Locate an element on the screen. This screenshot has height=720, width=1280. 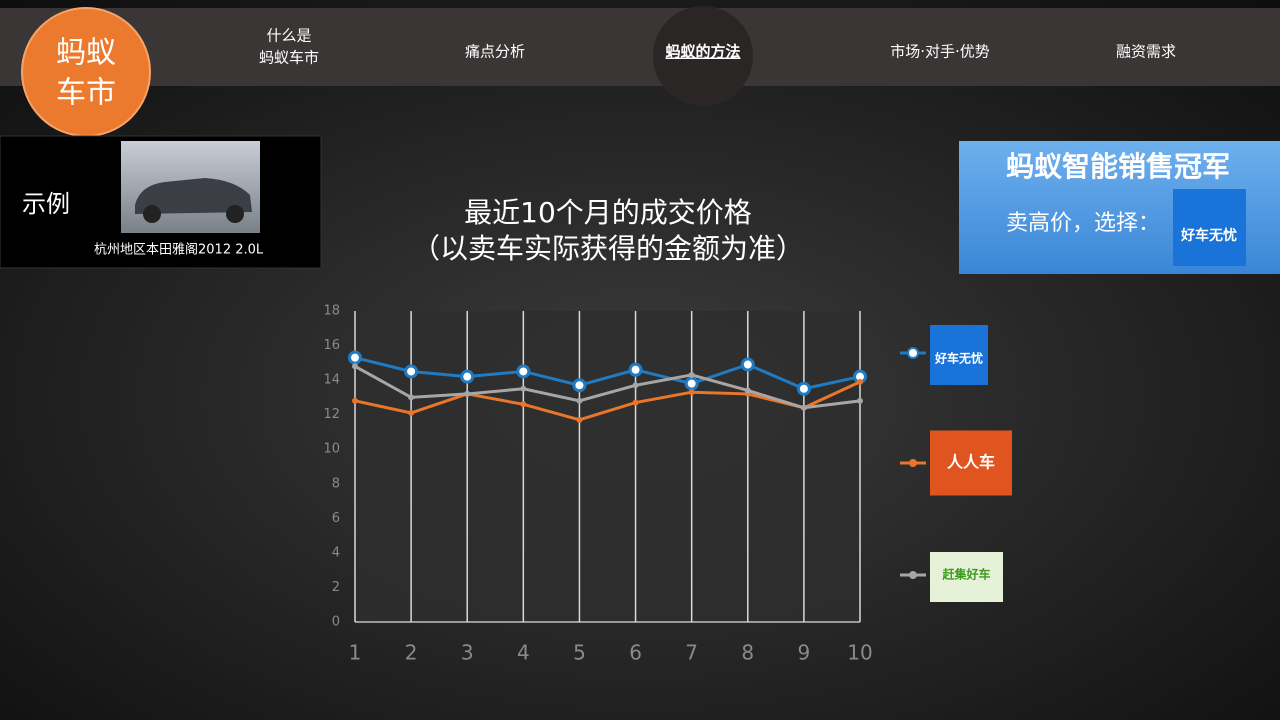
promo-brand: 好车无忧 is located at coordinates (1208, 235).